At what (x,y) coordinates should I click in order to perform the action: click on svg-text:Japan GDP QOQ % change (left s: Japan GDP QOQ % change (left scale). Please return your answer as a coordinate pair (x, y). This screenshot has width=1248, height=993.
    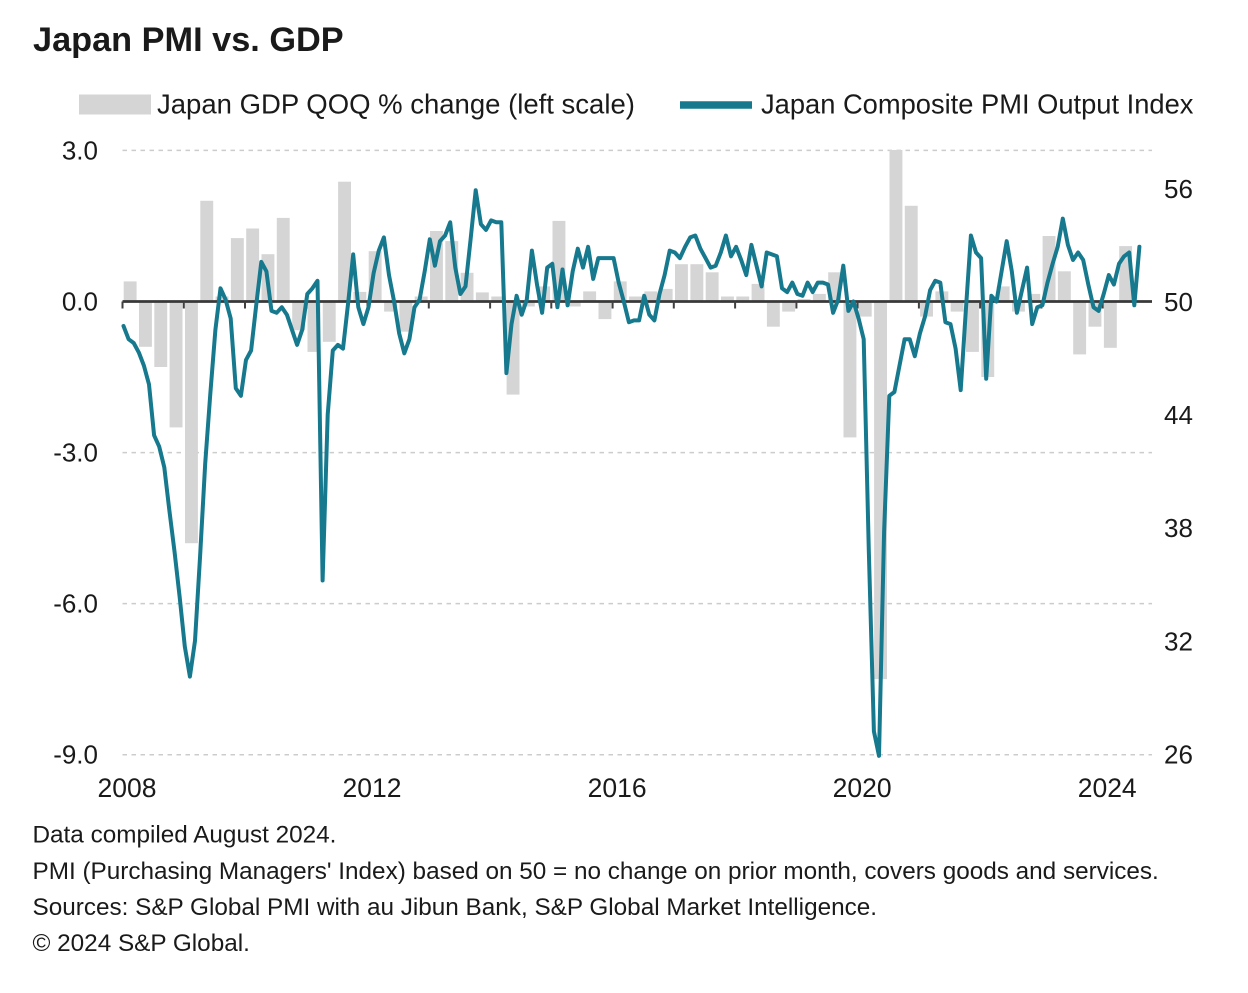
    Looking at the image, I should click on (396, 104).